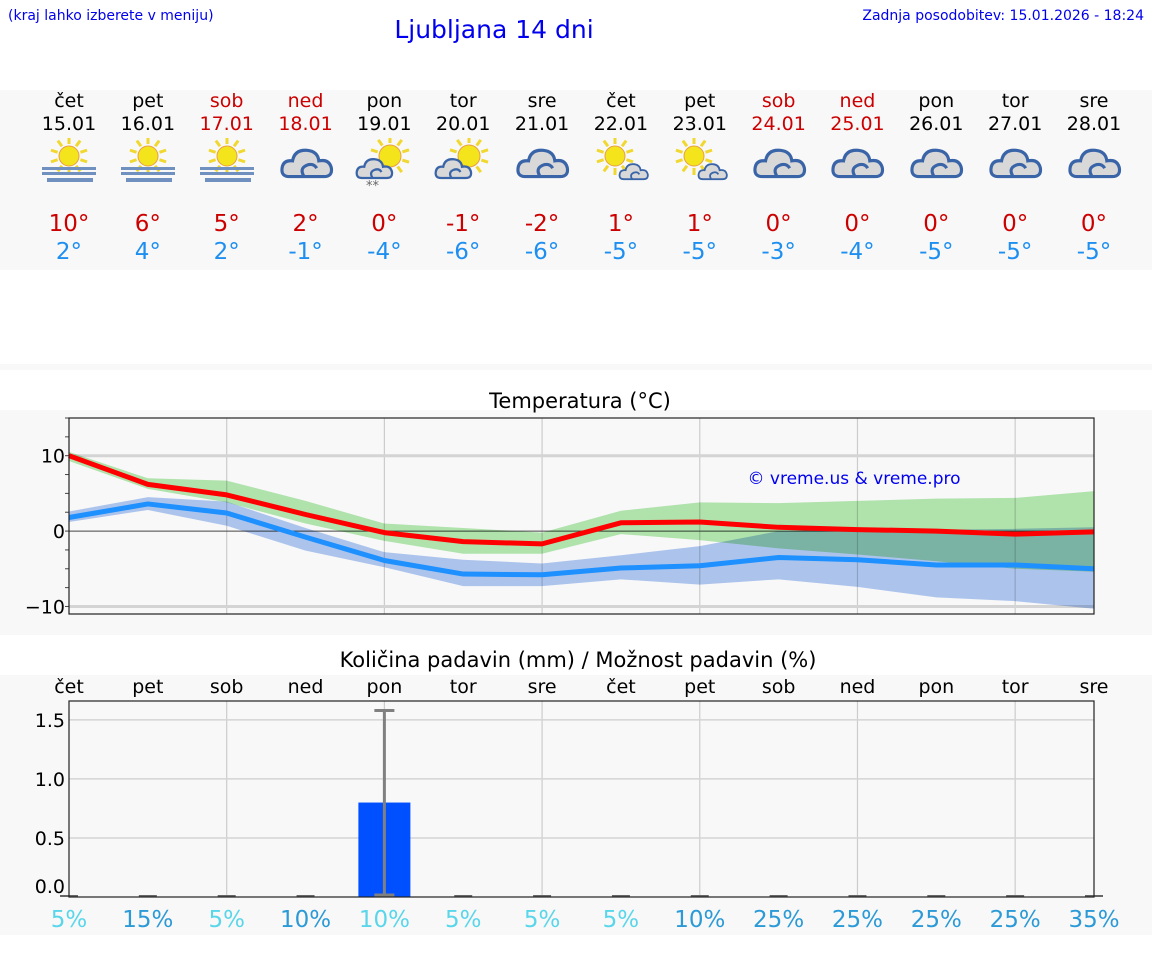 This screenshot has width=1152, height=975. I want to click on x-tick-label: čet, so click(69, 687).